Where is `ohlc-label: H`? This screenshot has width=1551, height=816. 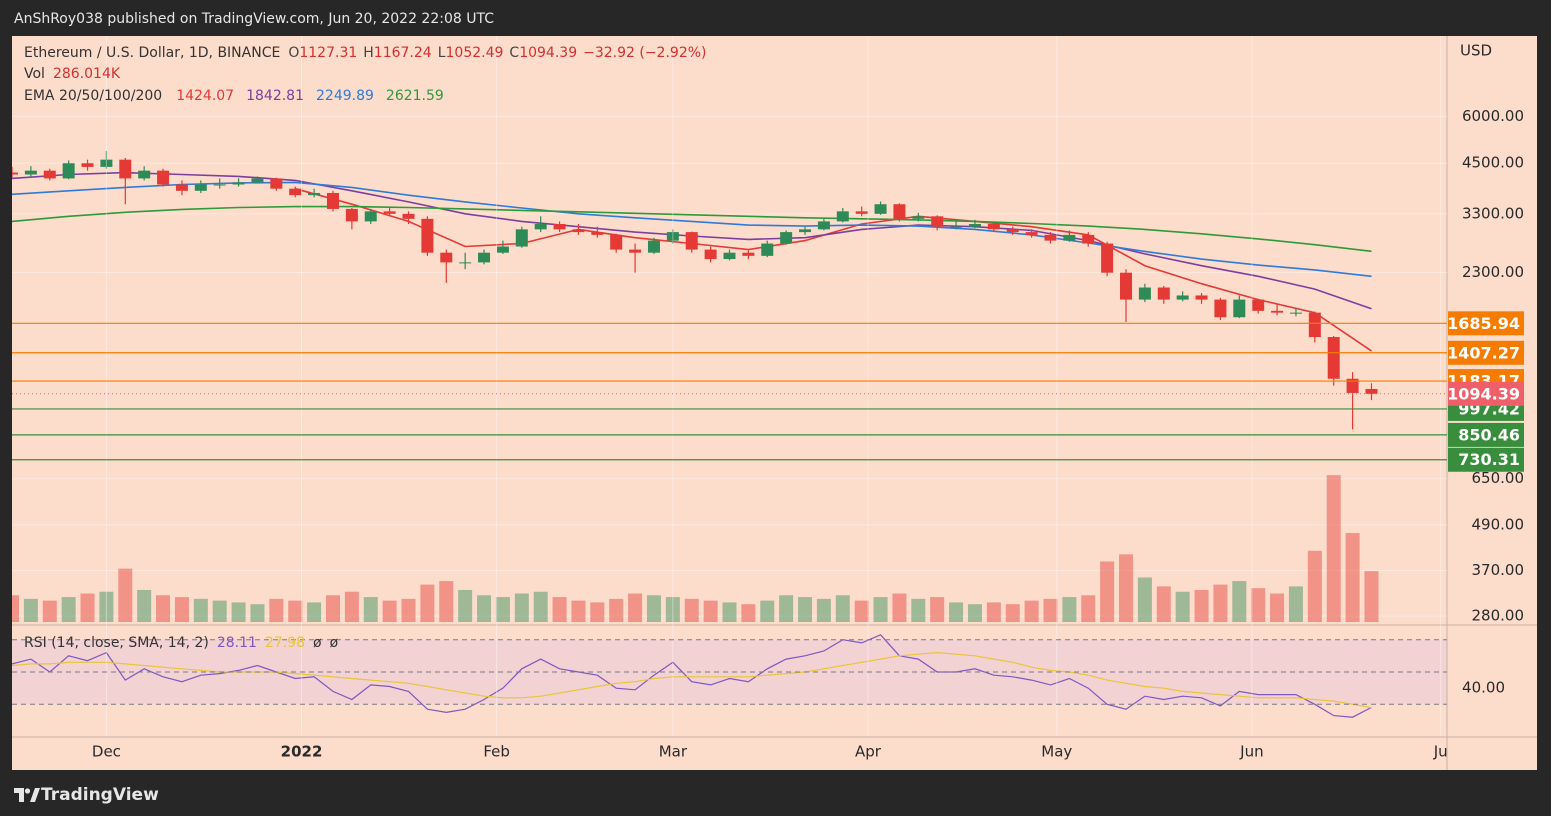 ohlc-label: H is located at coordinates (368, 53).